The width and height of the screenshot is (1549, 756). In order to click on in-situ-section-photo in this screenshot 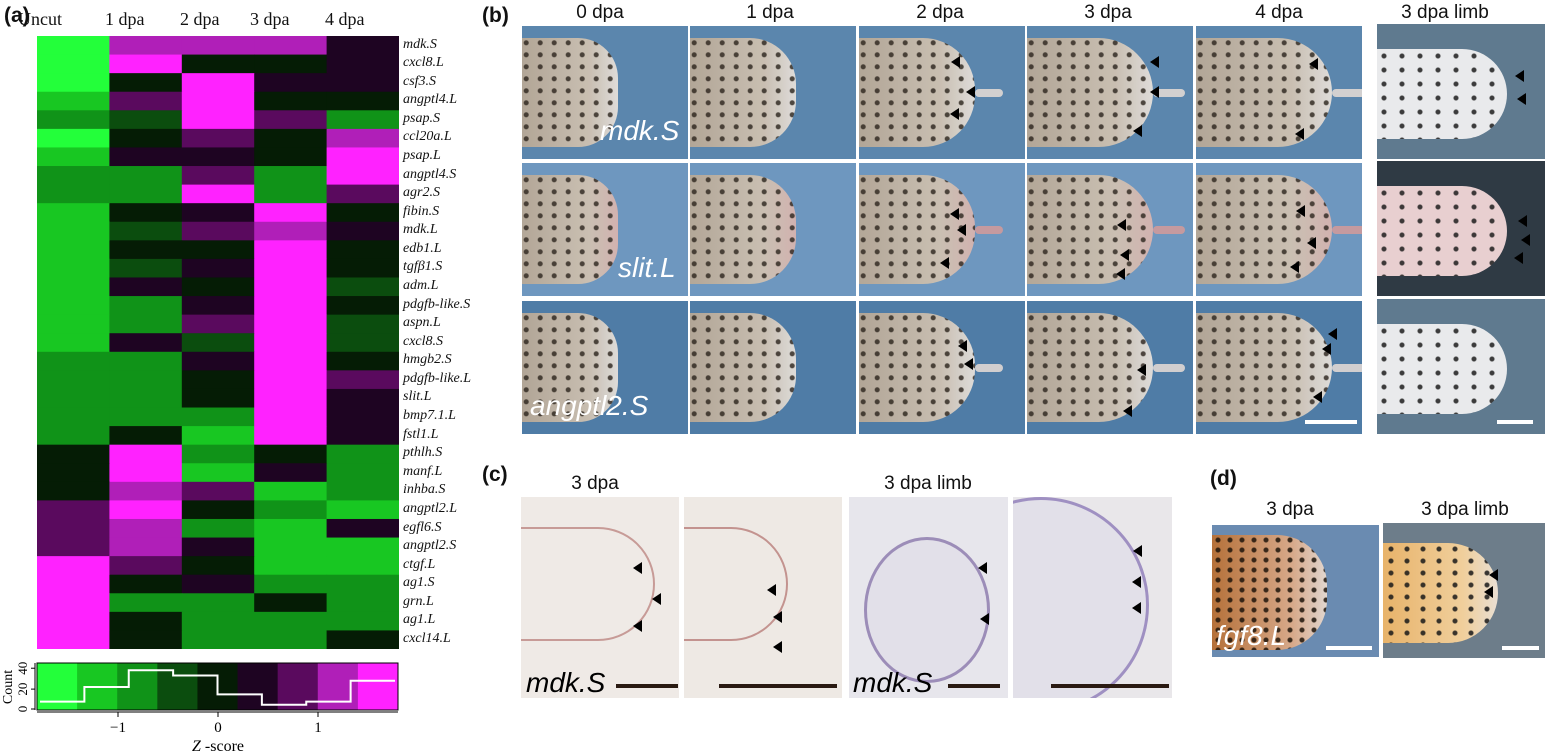, I will do `click(928, 597)`.